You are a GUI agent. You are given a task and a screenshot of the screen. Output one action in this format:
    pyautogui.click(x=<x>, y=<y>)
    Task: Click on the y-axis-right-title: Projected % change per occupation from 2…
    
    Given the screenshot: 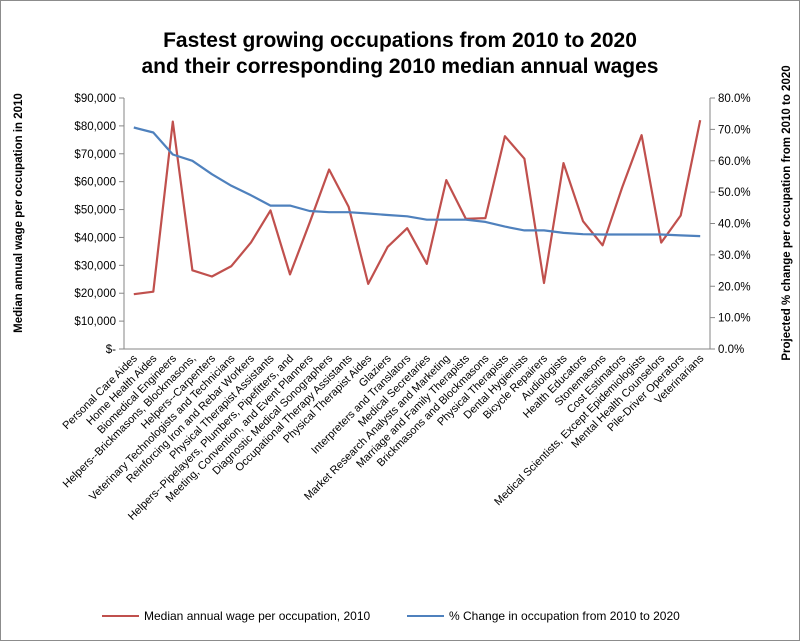 What is the action you would take?
    pyautogui.click(x=787, y=212)
    